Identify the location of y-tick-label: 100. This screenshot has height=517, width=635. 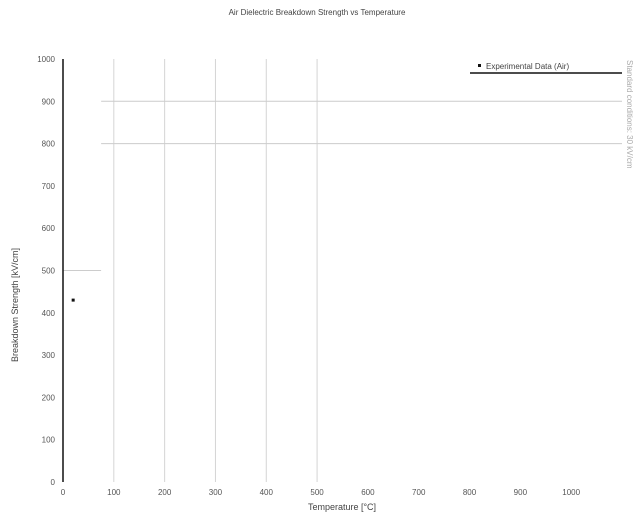
(49, 440).